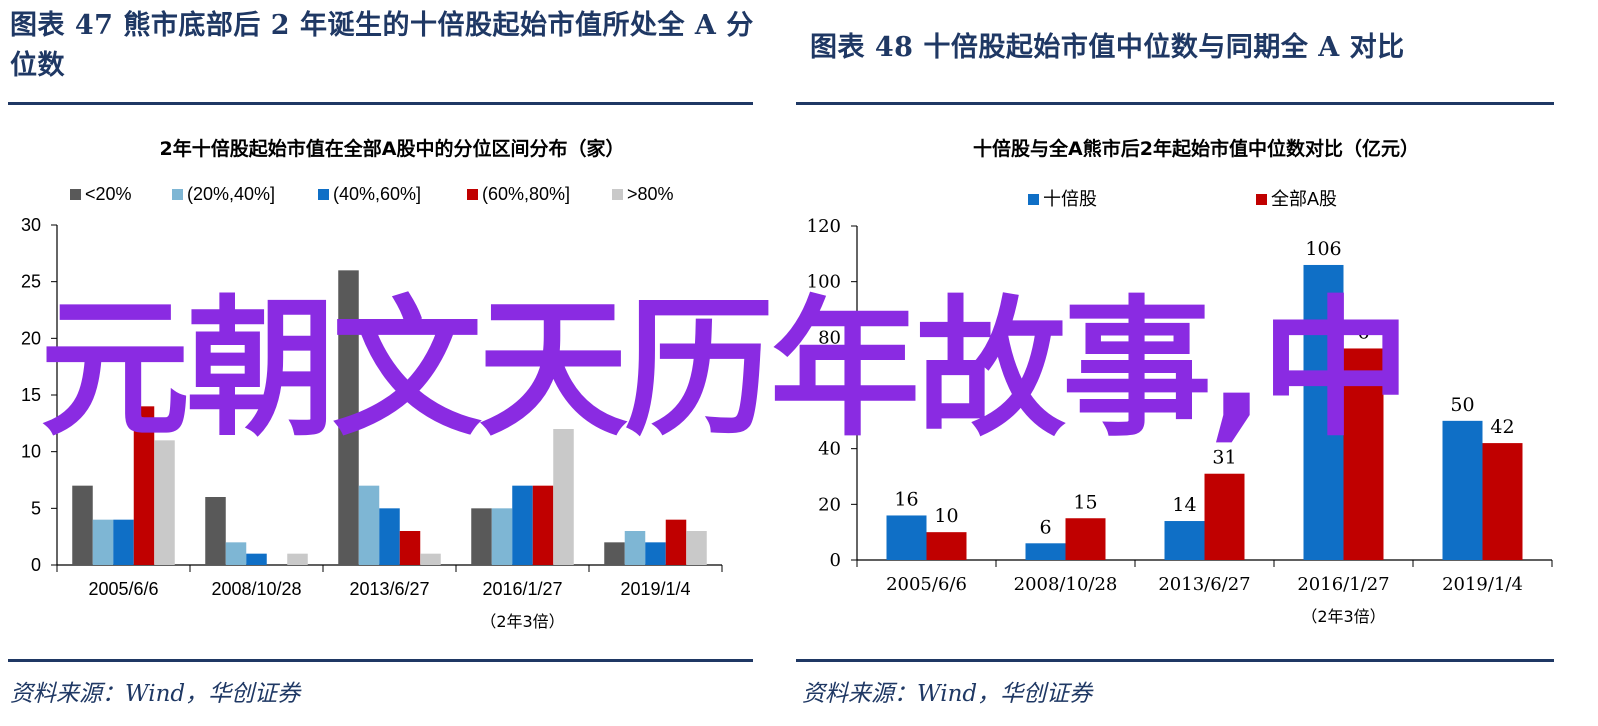 The image size is (1598, 726). Describe the element at coordinates (231, 194) in the screenshot. I see `legend-label-1: (20%,40%]` at that location.